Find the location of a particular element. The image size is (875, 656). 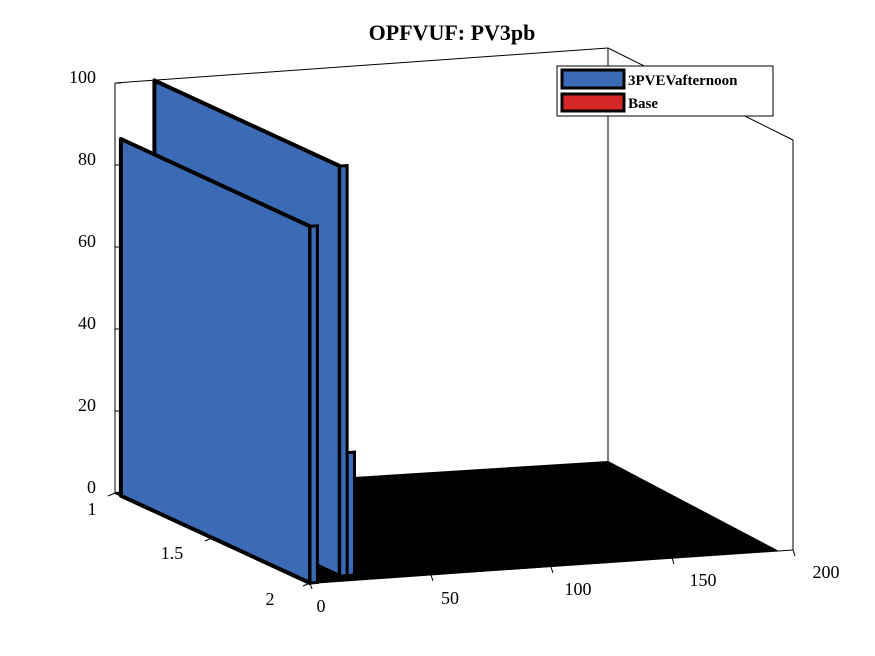

chart-title: OPFVUF: PV3pb is located at coordinates (452, 32).